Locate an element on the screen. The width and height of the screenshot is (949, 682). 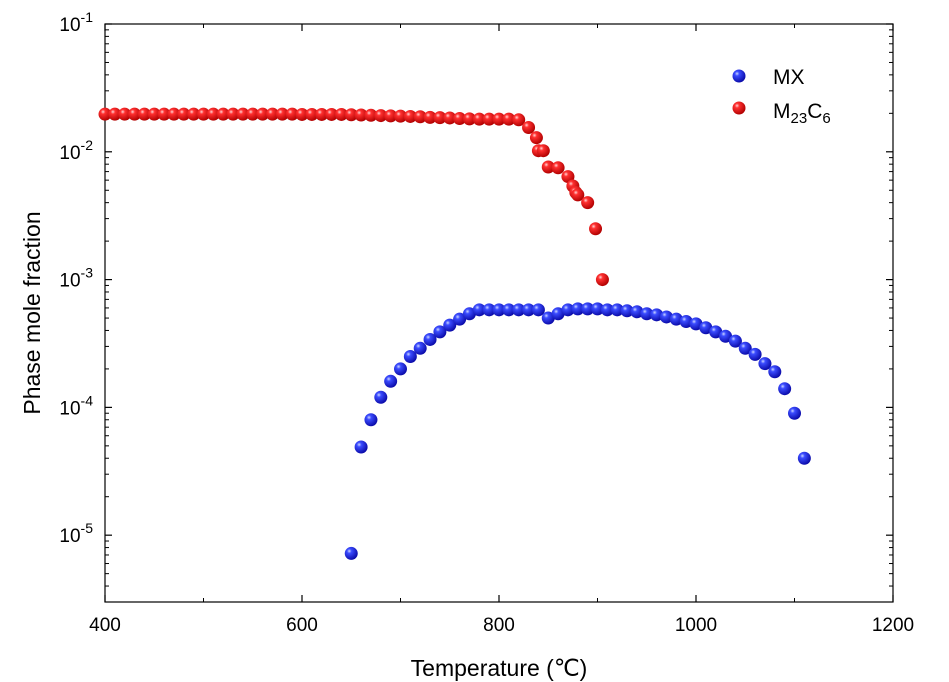
x-tick-label: 600 is located at coordinates (302, 625).